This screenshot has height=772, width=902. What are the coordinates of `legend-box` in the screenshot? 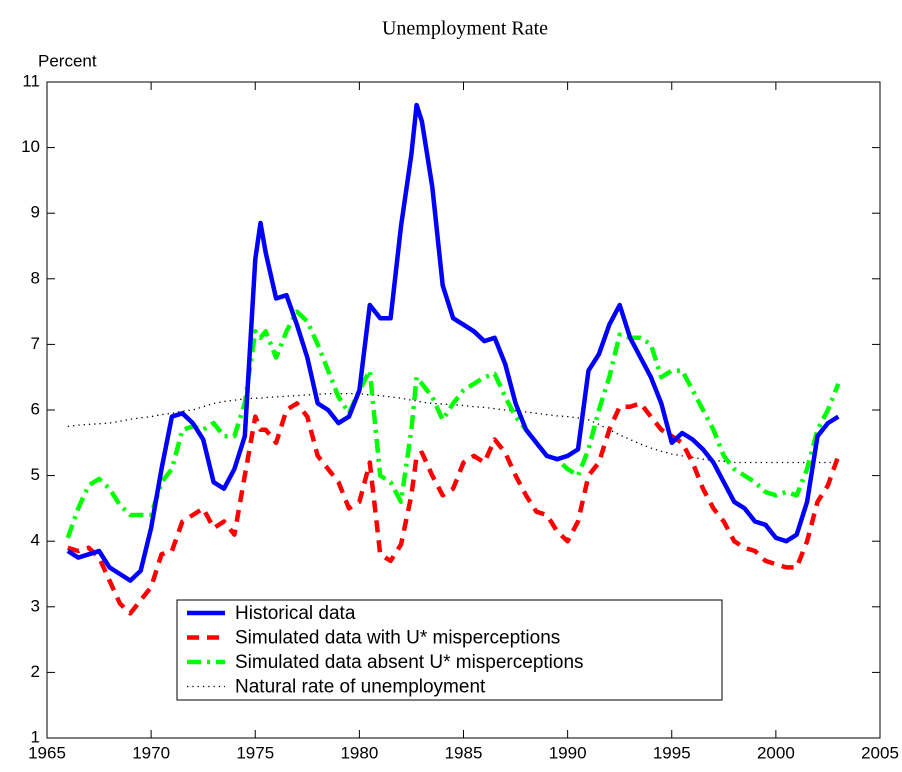 It's located at (449, 650).